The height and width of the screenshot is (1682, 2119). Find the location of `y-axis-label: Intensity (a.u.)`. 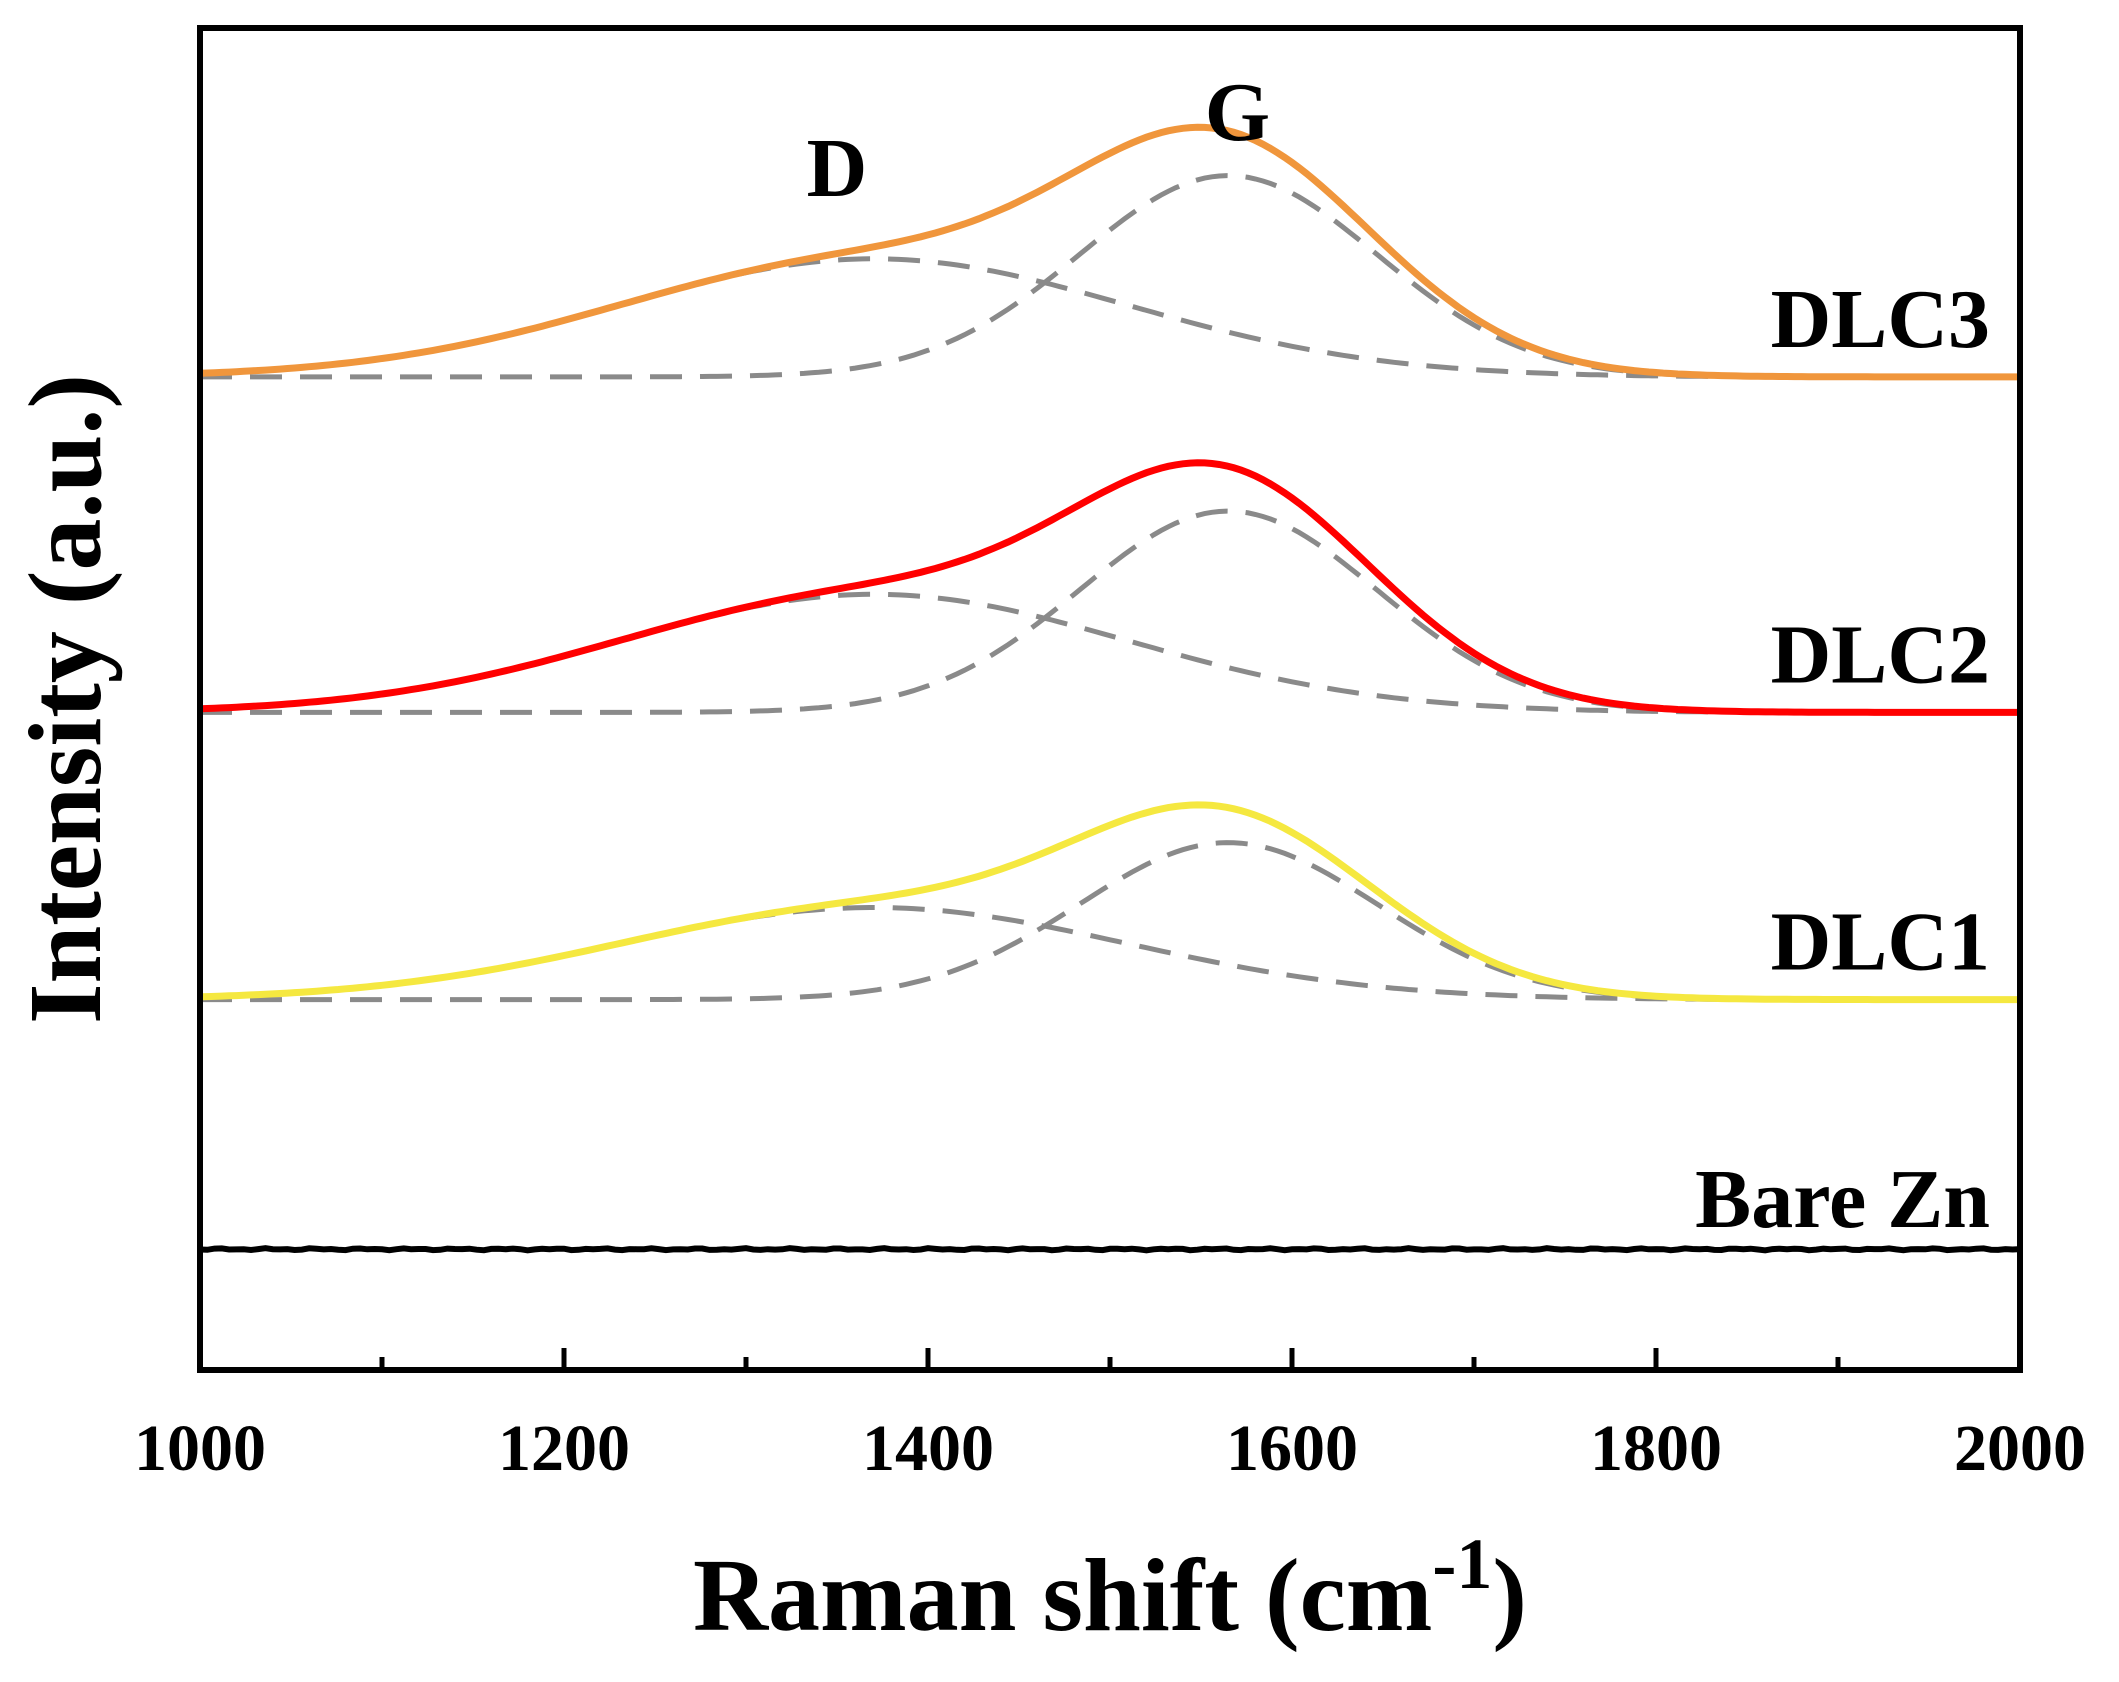

y-axis-label: Intensity (a.u.) is located at coordinates (65, 699).